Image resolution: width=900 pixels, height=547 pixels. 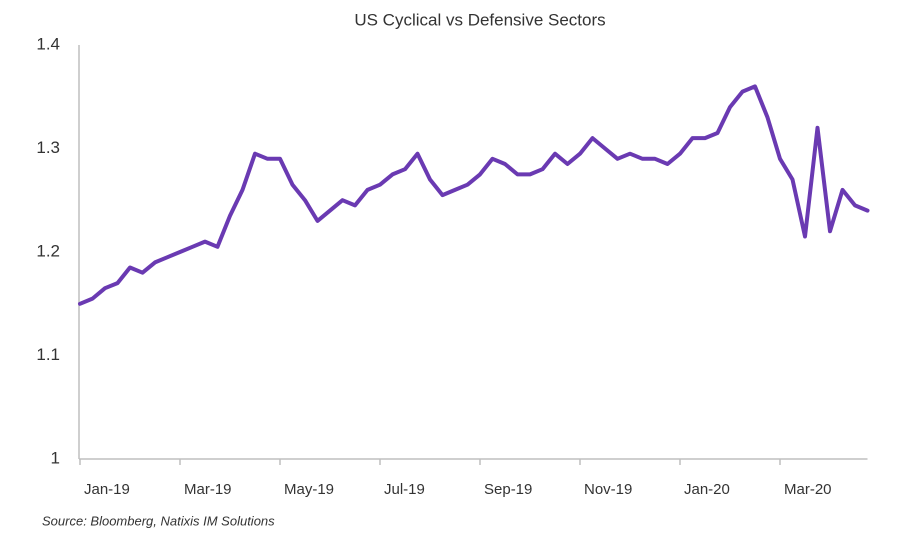 What do you see at coordinates (208, 489) in the screenshot?
I see `x-tick-label: Mar-19` at bounding box center [208, 489].